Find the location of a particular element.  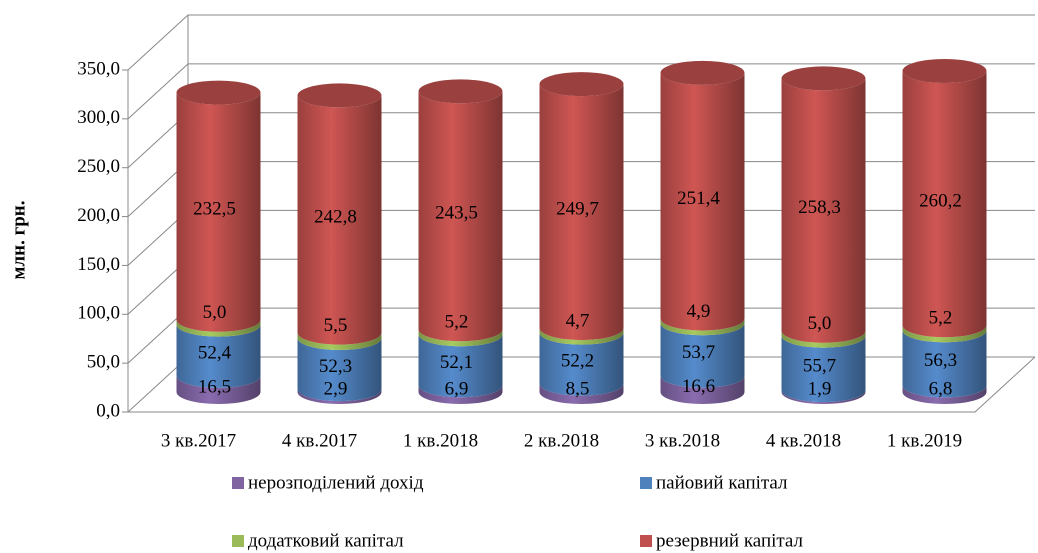

floor-edge is located at coordinates (582, 384).